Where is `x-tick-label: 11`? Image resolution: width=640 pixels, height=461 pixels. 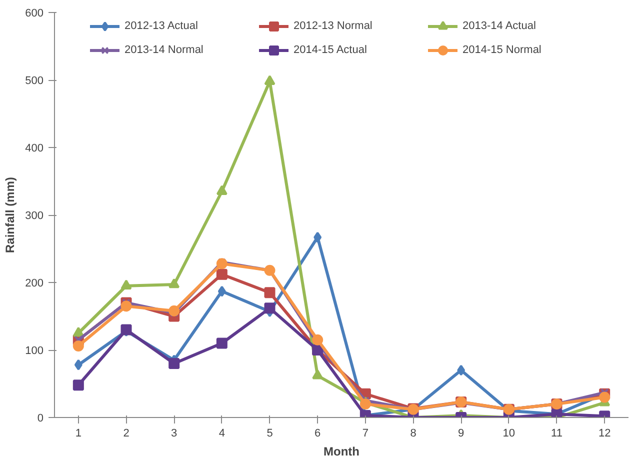
x-tick-label: 11 is located at coordinates (556, 434).